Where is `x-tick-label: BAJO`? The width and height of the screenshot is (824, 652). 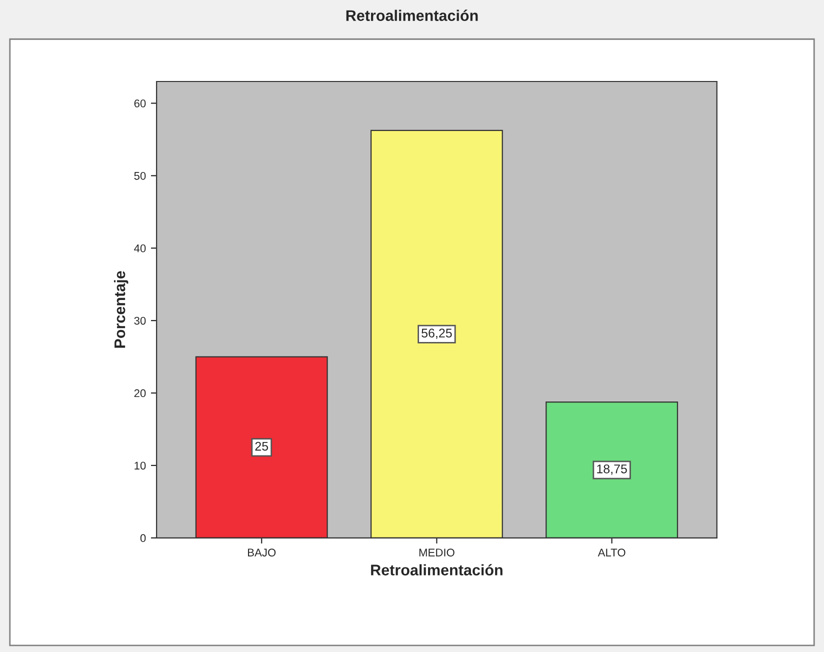
x-tick-label: BAJO is located at coordinates (262, 552).